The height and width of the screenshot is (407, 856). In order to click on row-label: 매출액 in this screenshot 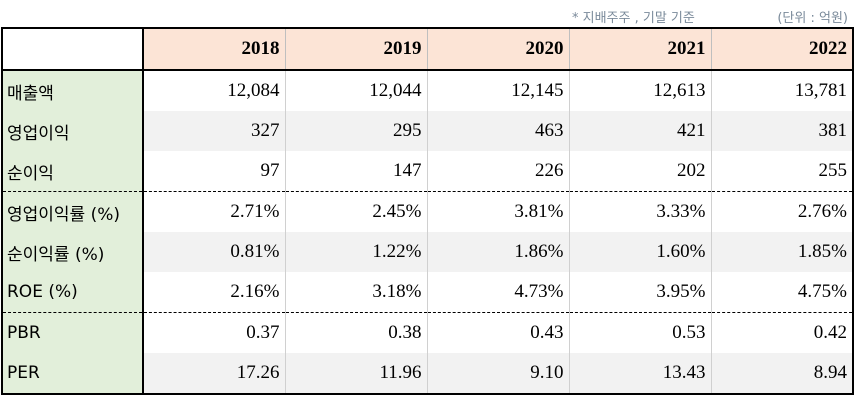, I will do `click(73, 90)`.